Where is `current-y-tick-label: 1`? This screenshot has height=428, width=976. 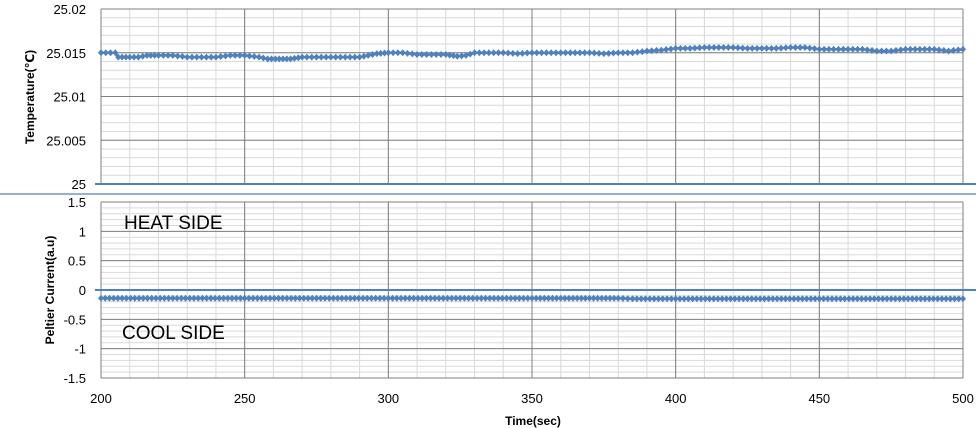 current-y-tick-label: 1 is located at coordinates (82, 231).